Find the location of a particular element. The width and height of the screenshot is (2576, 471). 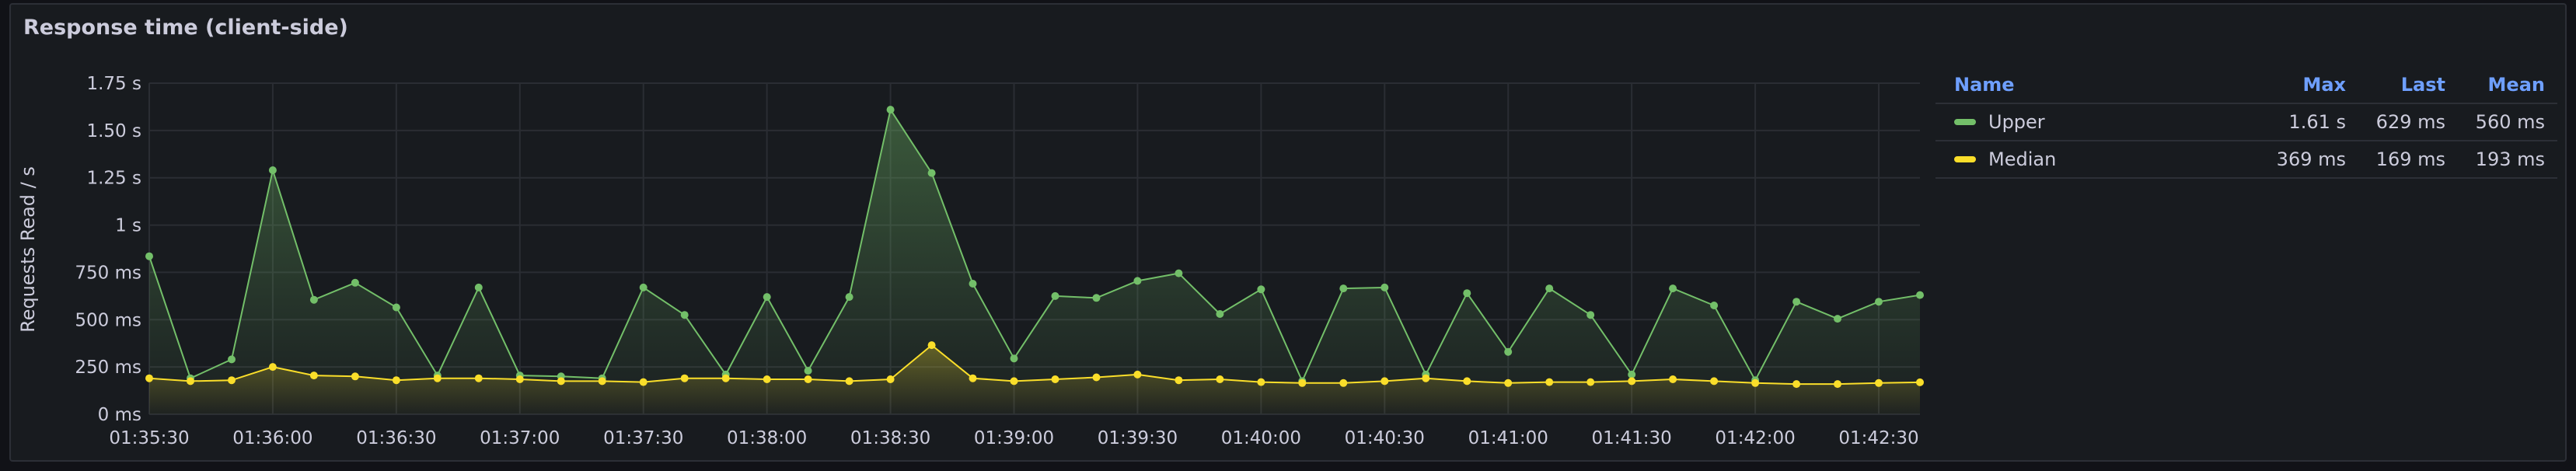

legend-row-upper: Upper 1.61 s 629 ms 560 ms is located at coordinates (2246, 122).